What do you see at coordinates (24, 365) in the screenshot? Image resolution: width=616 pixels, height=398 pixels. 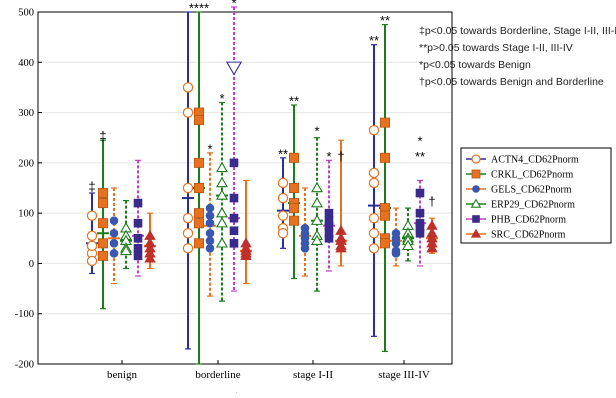 I see `y-tick-label: -200` at bounding box center [24, 365].